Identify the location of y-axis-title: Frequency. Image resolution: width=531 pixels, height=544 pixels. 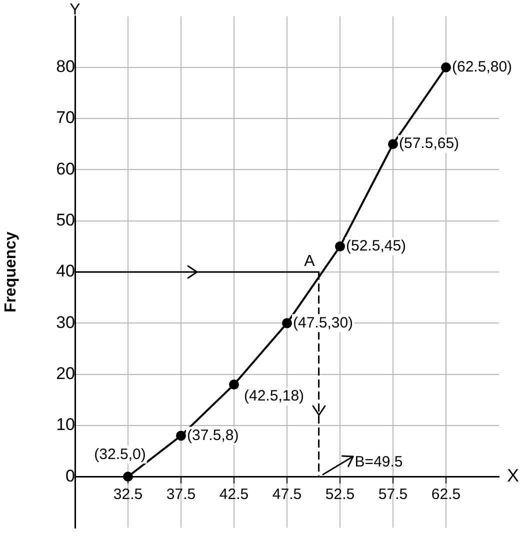
(11, 271).